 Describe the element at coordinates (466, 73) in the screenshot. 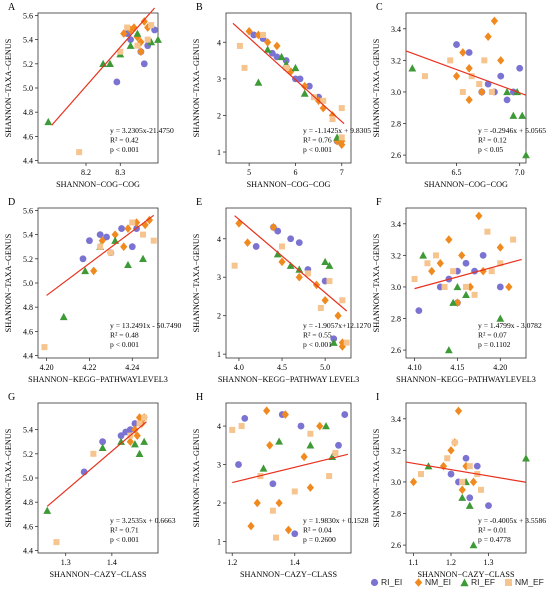

I see `regression-line` at that location.